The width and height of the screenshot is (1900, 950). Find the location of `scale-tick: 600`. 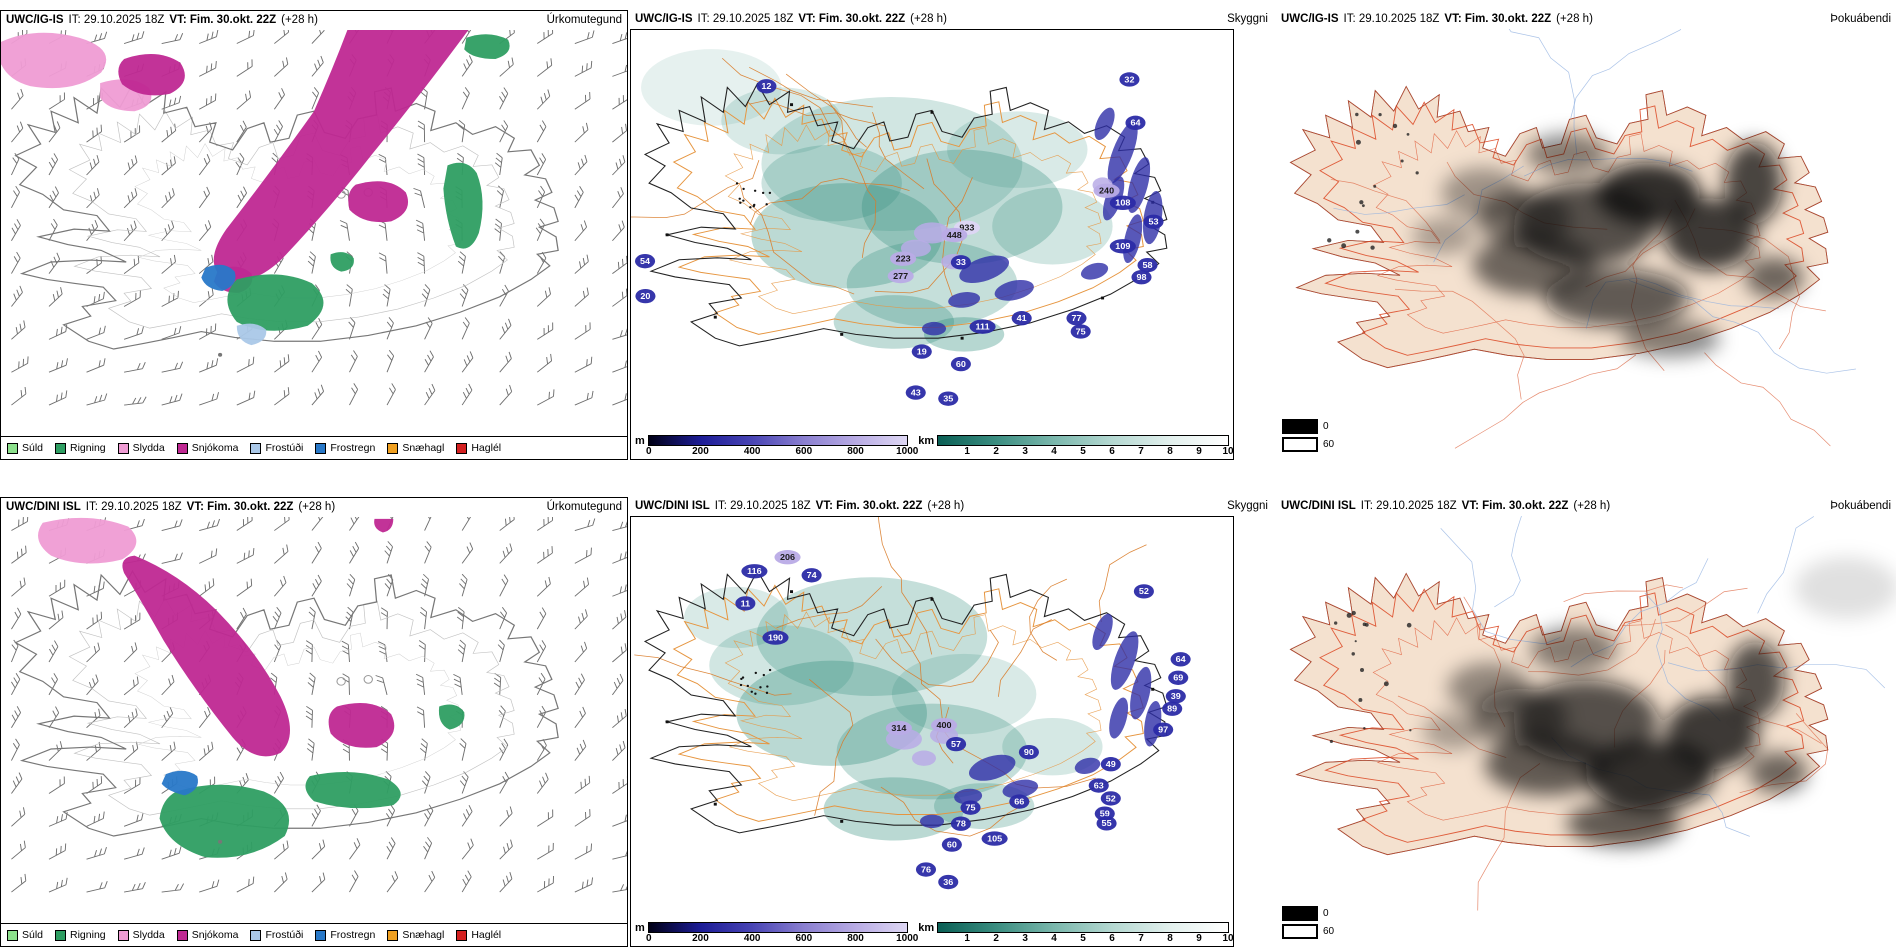

scale-tick: 600 is located at coordinates (804, 451).